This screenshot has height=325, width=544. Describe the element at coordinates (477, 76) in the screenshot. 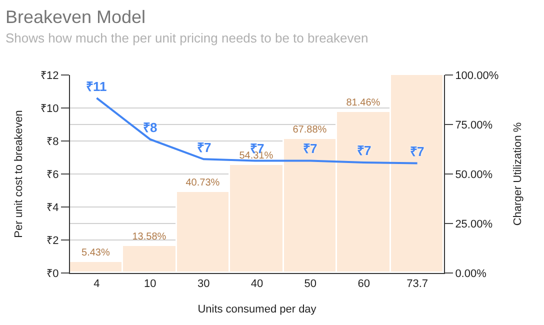

I see `y2-tick-label: 100.00%` at that location.